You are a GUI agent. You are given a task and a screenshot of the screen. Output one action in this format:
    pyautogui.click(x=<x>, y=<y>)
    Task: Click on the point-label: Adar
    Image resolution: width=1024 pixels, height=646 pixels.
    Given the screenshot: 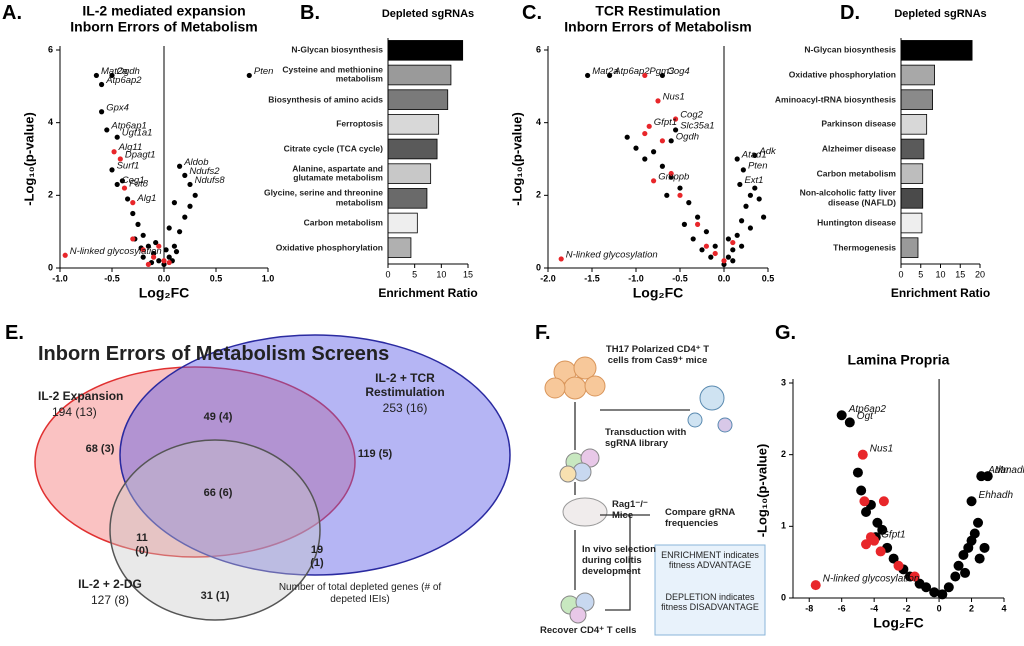 What is the action you would take?
    pyautogui.click(x=998, y=470)
    